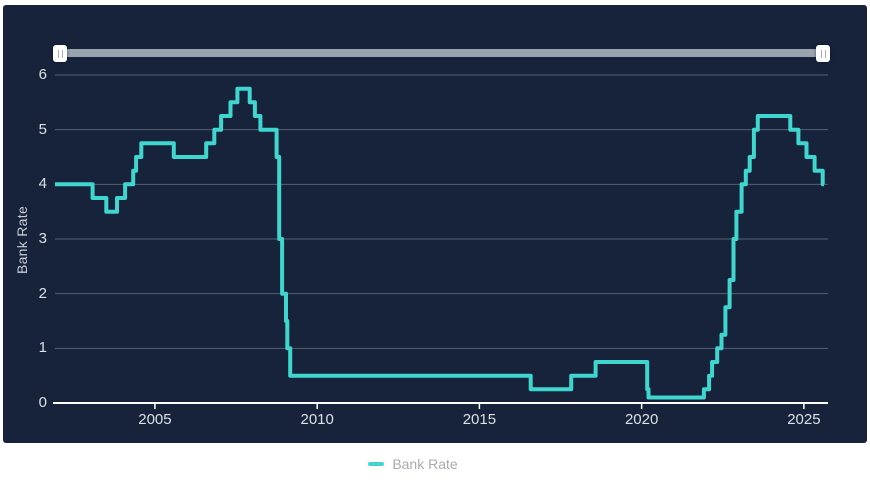 Image resolution: width=870 pixels, height=500 pixels. I want to click on x-tick-label: 2005, so click(155, 419).